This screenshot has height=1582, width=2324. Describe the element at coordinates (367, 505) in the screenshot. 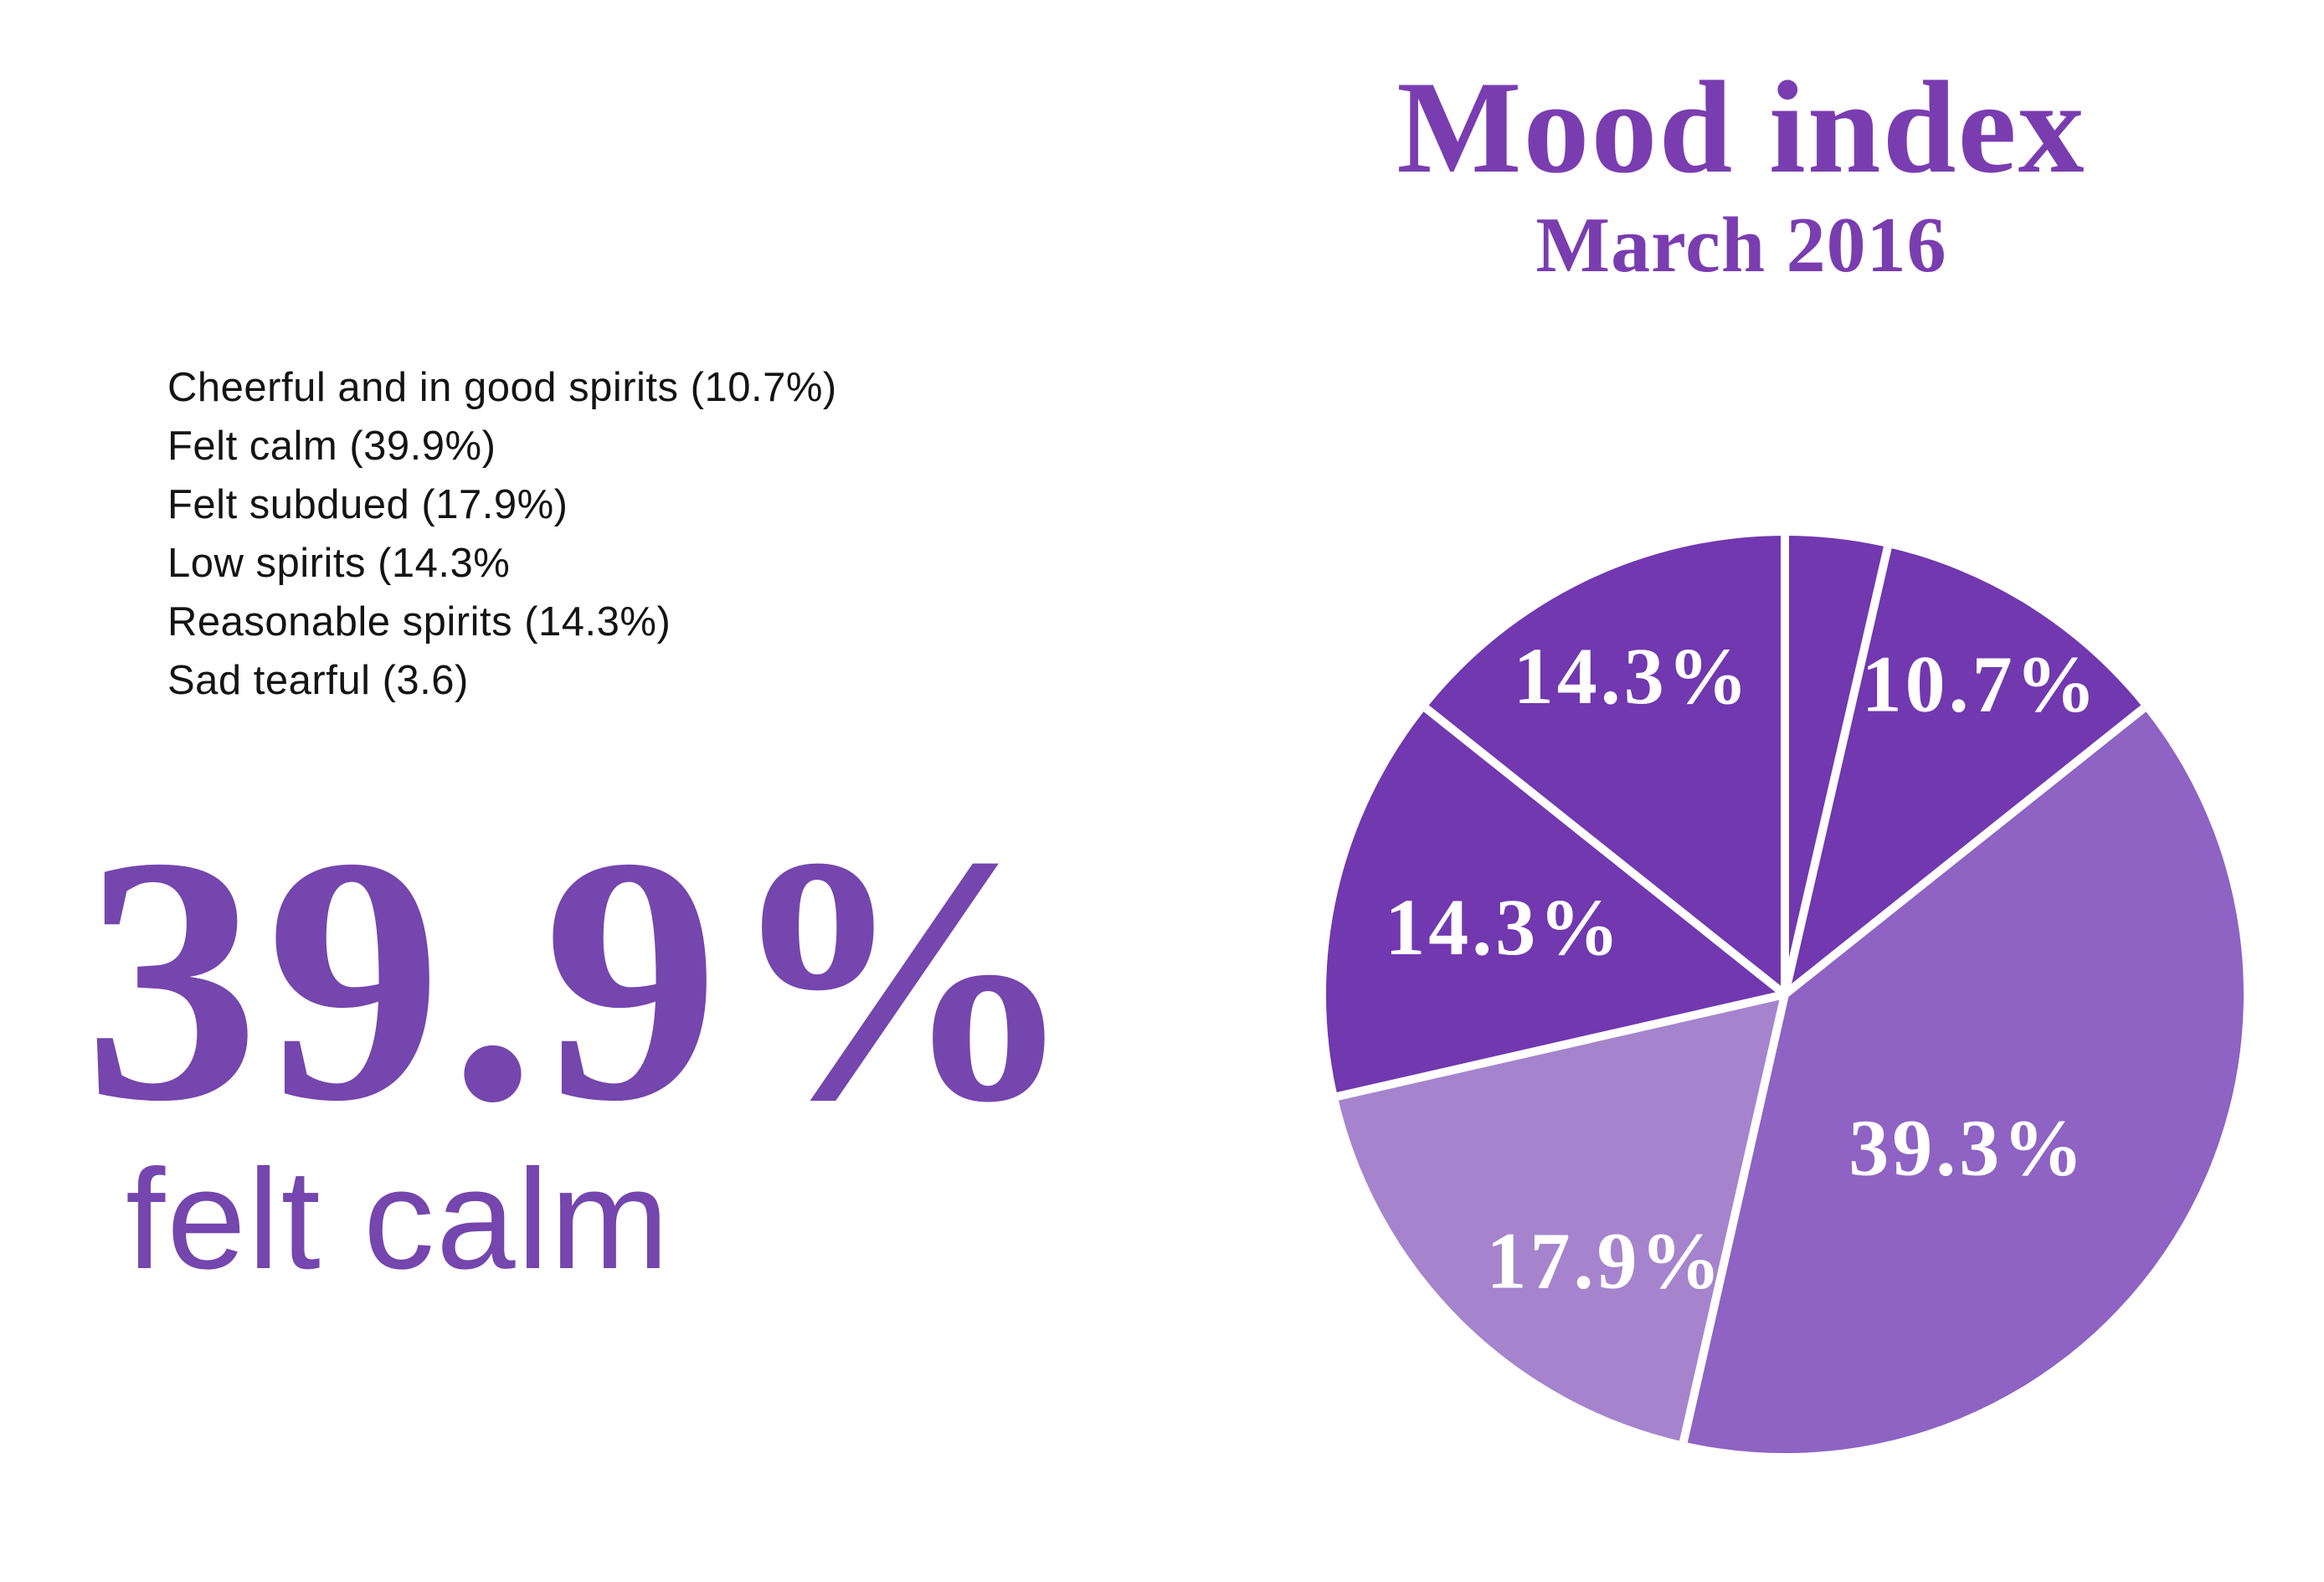

I see `legend-item: Felt subdued (17.9%)` at that location.